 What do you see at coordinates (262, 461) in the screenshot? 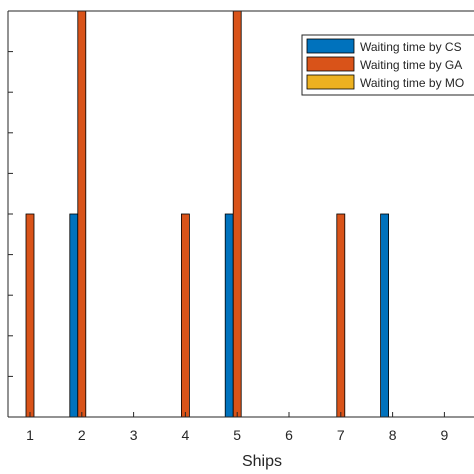
I see `x-axis-label: Ships` at bounding box center [262, 461].